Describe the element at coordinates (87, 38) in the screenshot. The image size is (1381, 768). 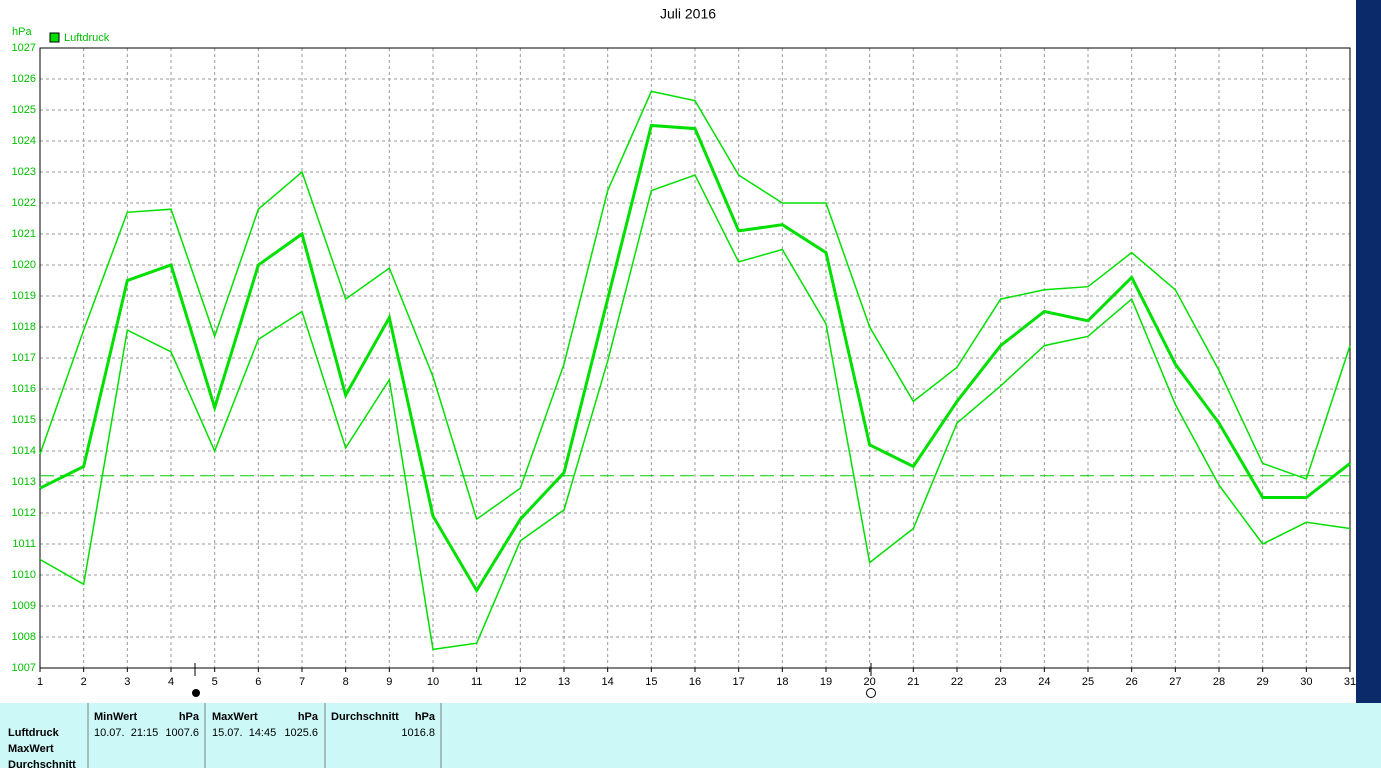
I see `legend-label: Luftdruck` at that location.